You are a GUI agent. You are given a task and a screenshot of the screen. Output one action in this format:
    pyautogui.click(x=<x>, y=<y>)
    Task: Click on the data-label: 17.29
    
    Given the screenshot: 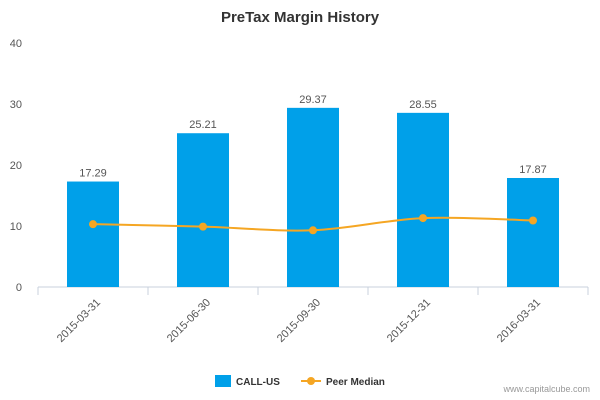 What is the action you would take?
    pyautogui.click(x=93, y=174)
    